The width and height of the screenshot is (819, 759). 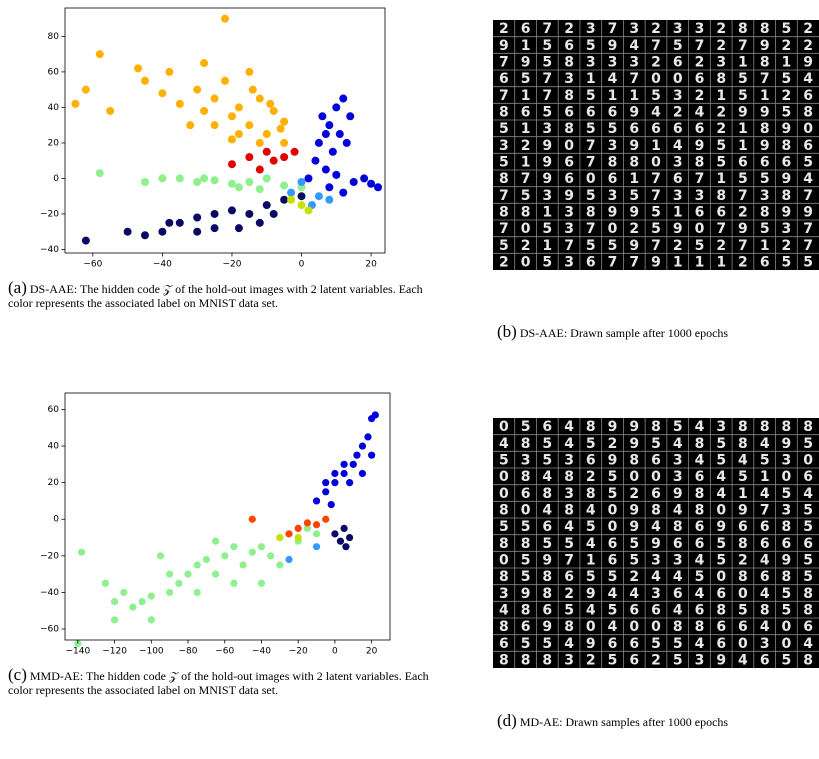 I want to click on caption-text: DS-AAE: Drawn sample after 1000 epochs, so click(x=624, y=333).